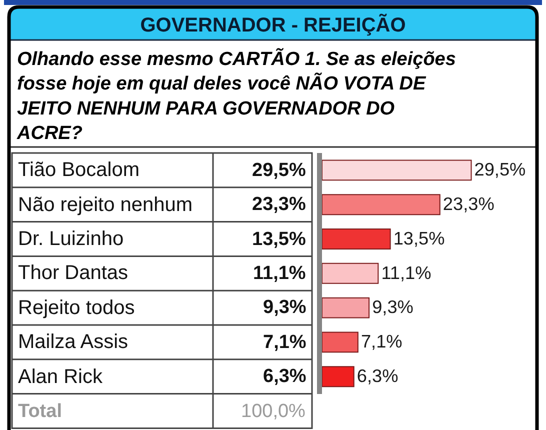 This screenshot has height=430, width=546. What do you see at coordinates (40, 411) in the screenshot?
I see `text: Total` at bounding box center [40, 411].